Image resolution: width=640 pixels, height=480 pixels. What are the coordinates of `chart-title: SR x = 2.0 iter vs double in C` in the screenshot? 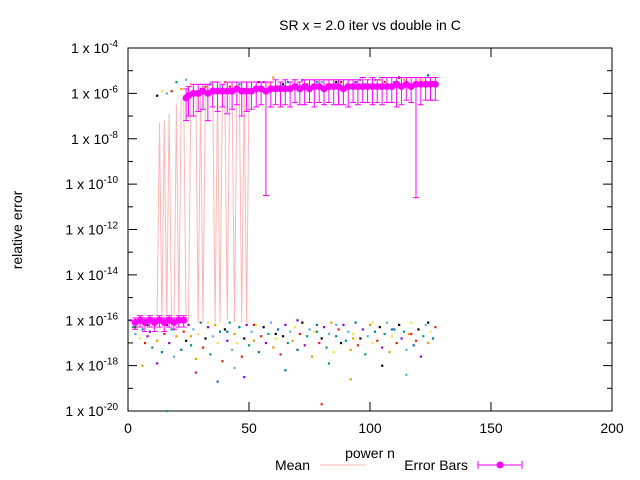 It's located at (370, 25).